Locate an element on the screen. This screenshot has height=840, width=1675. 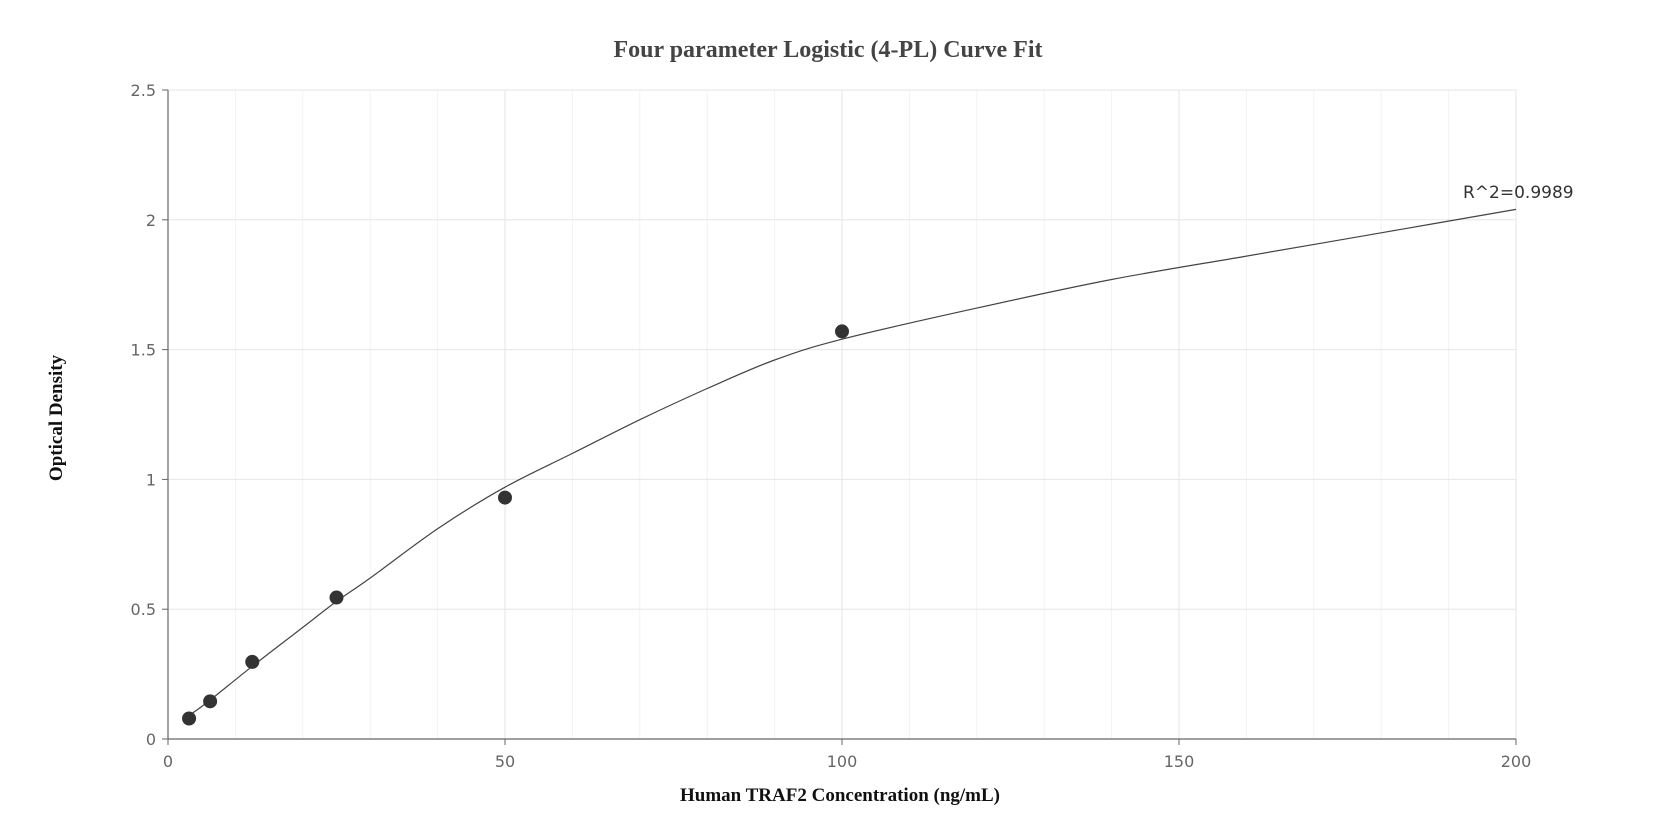
x-tick-label: 100 is located at coordinates (842, 761).